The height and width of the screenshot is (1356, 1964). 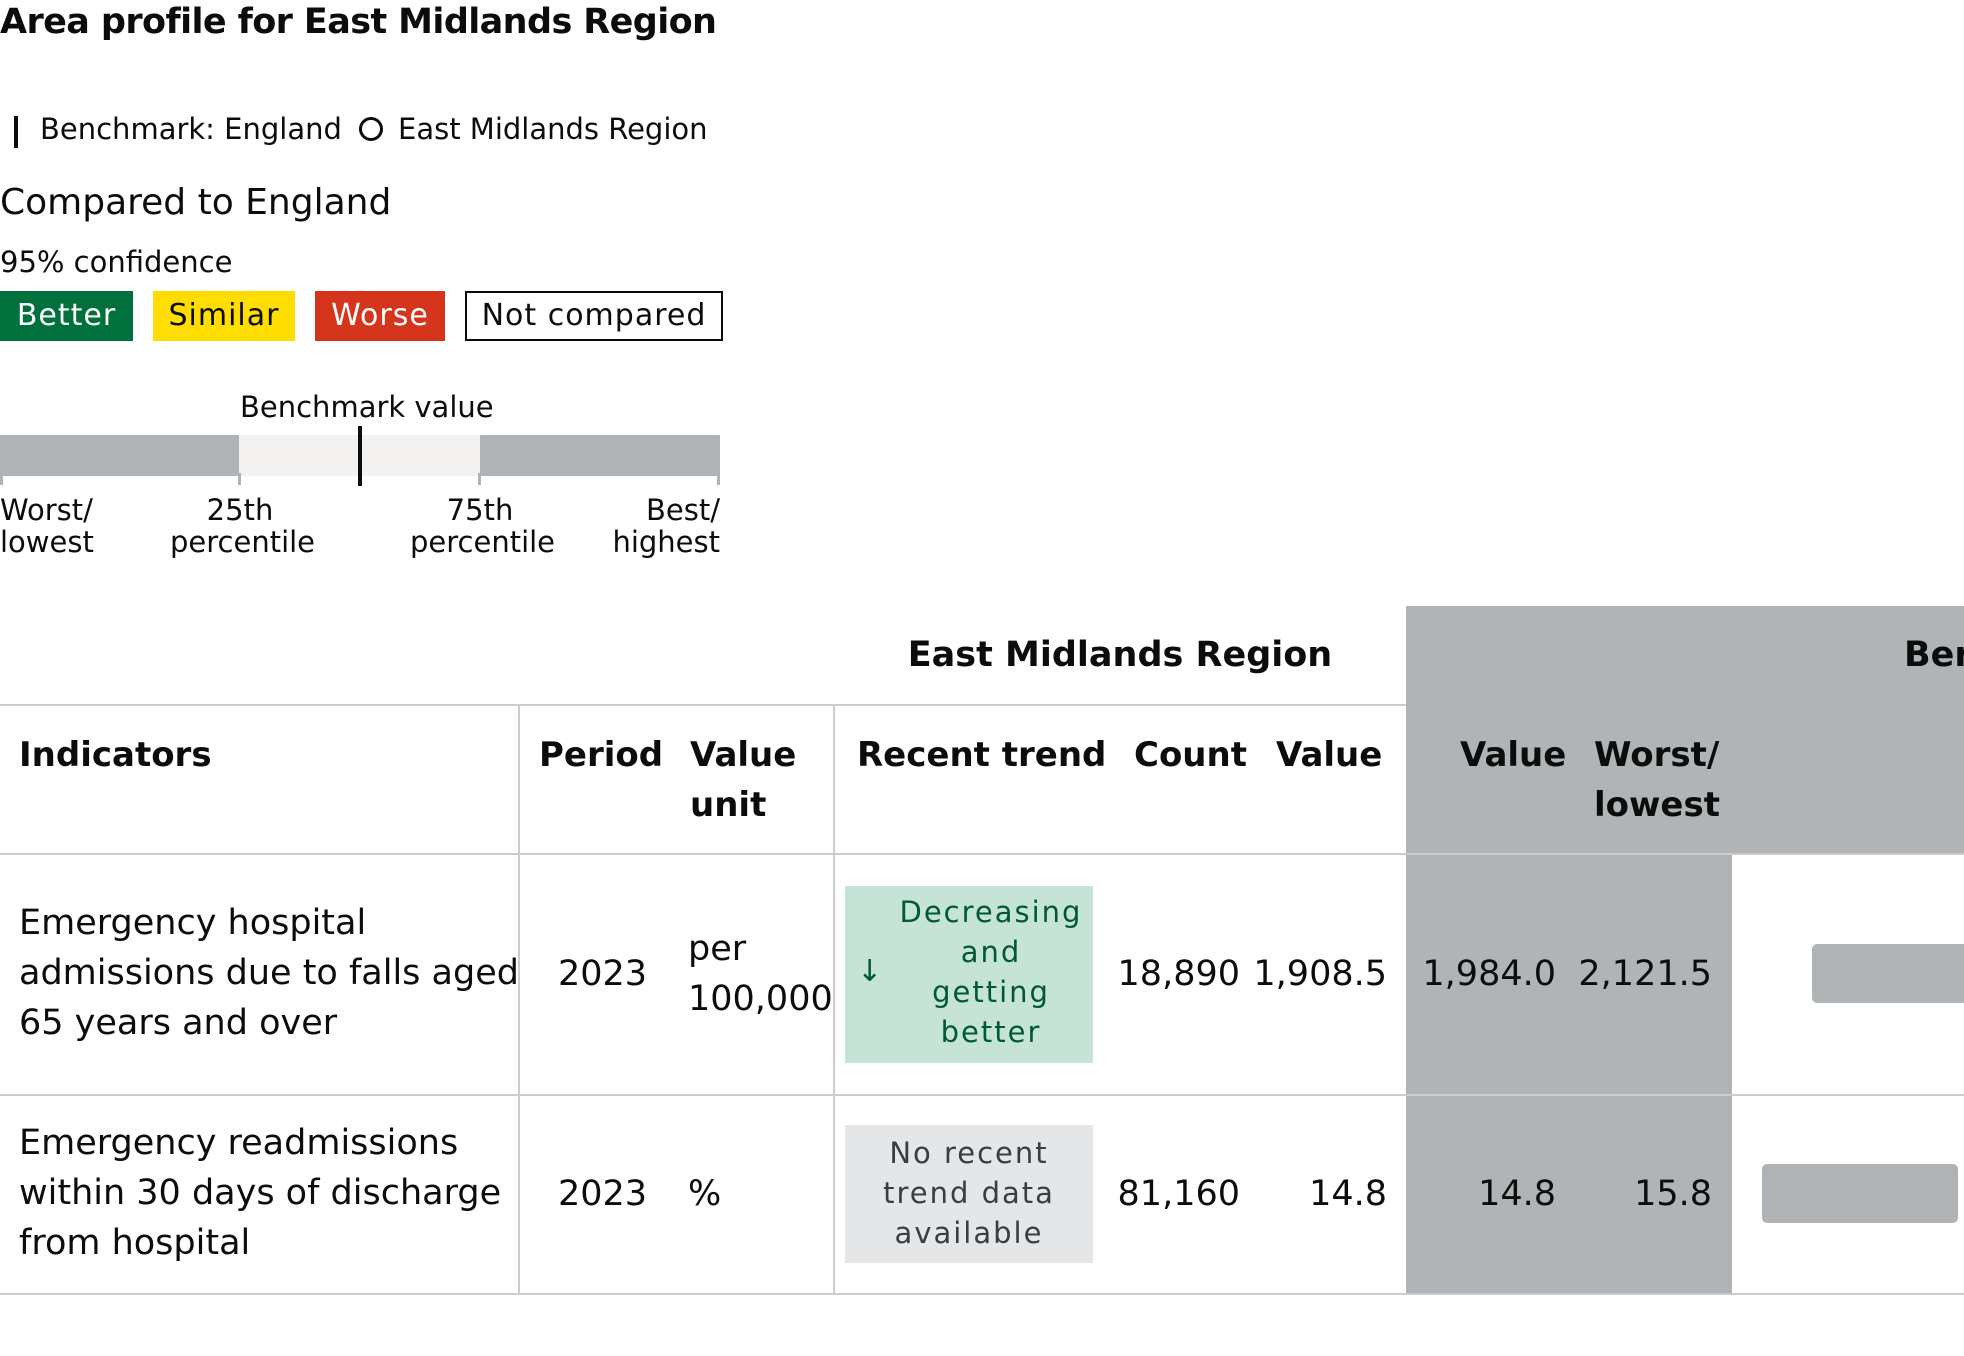 I want to click on worse-badge: Worse, so click(x=380, y=316).